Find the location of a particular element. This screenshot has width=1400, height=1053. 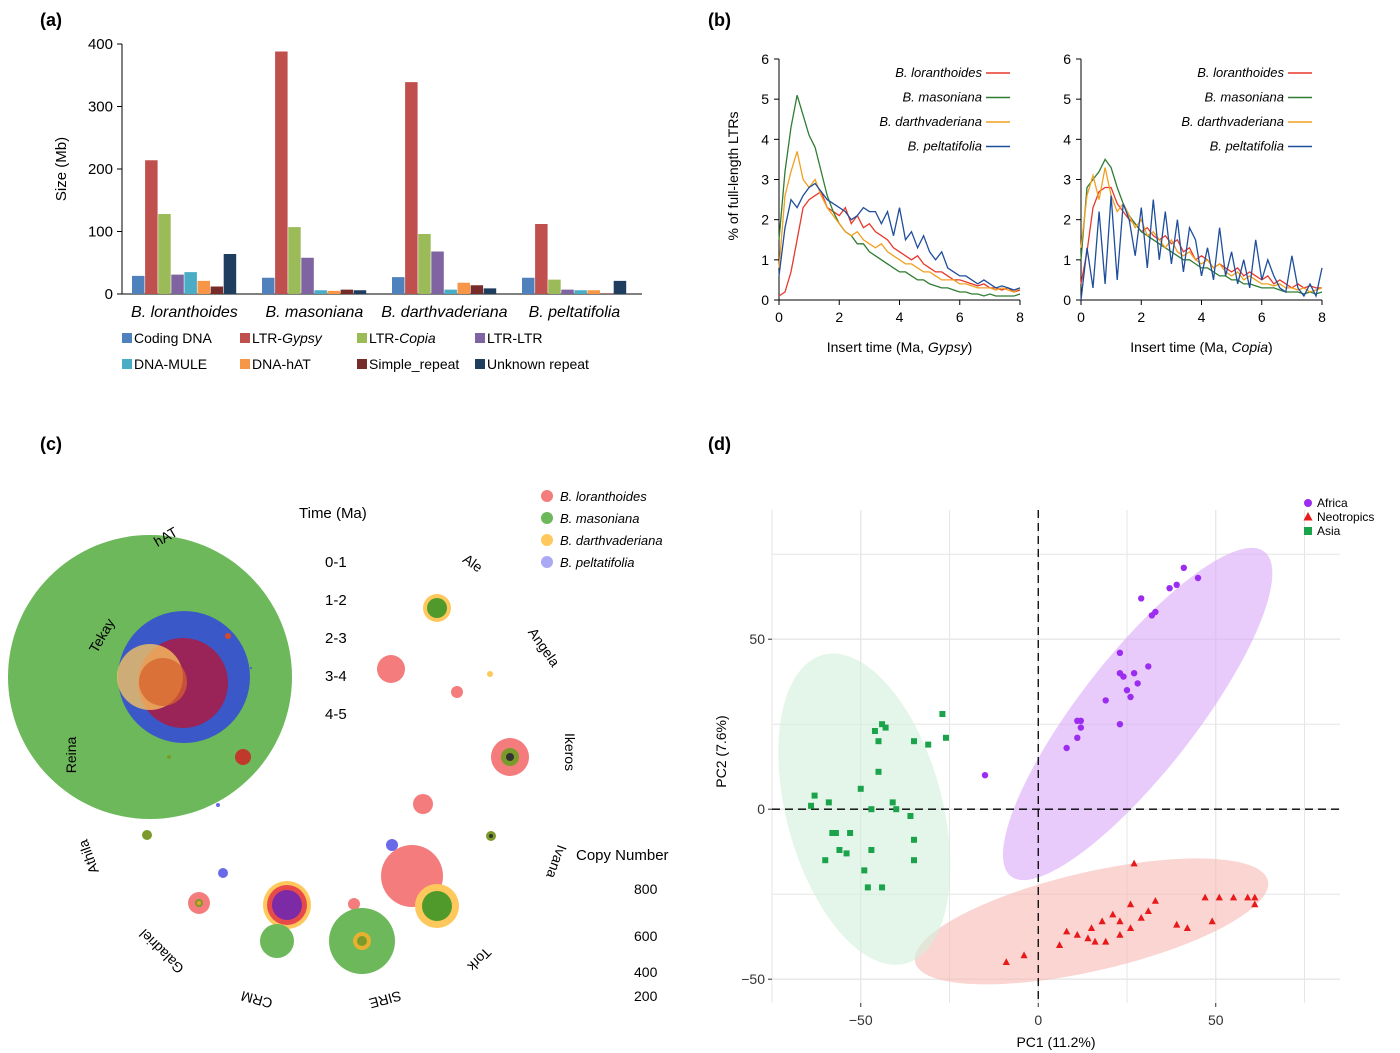

time-label: 0-1 is located at coordinates (336, 562).